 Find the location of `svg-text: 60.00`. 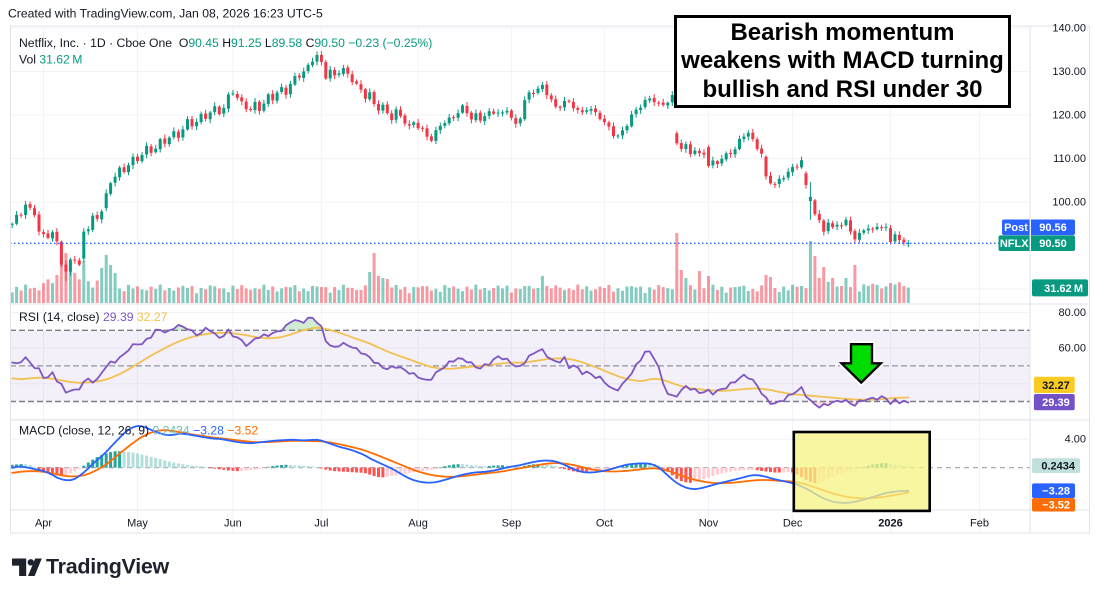

svg-text: 60.00 is located at coordinates (1072, 349).